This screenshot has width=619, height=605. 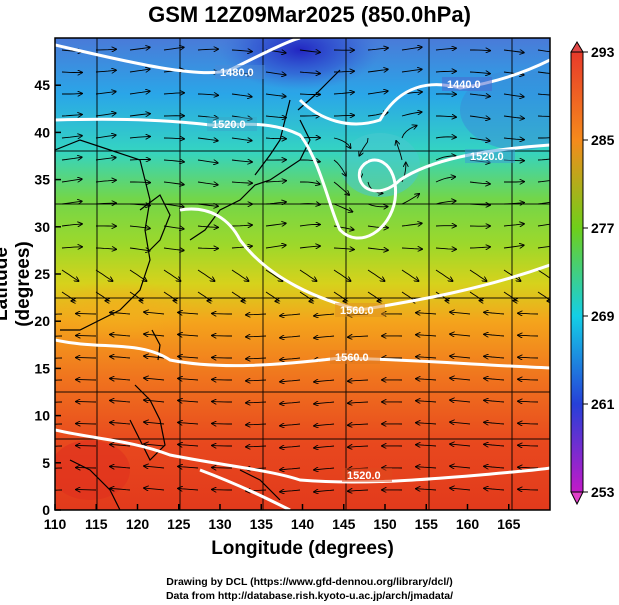 What do you see at coordinates (42, 321) in the screenshot?
I see `lat-tick-label: 20` at bounding box center [42, 321].